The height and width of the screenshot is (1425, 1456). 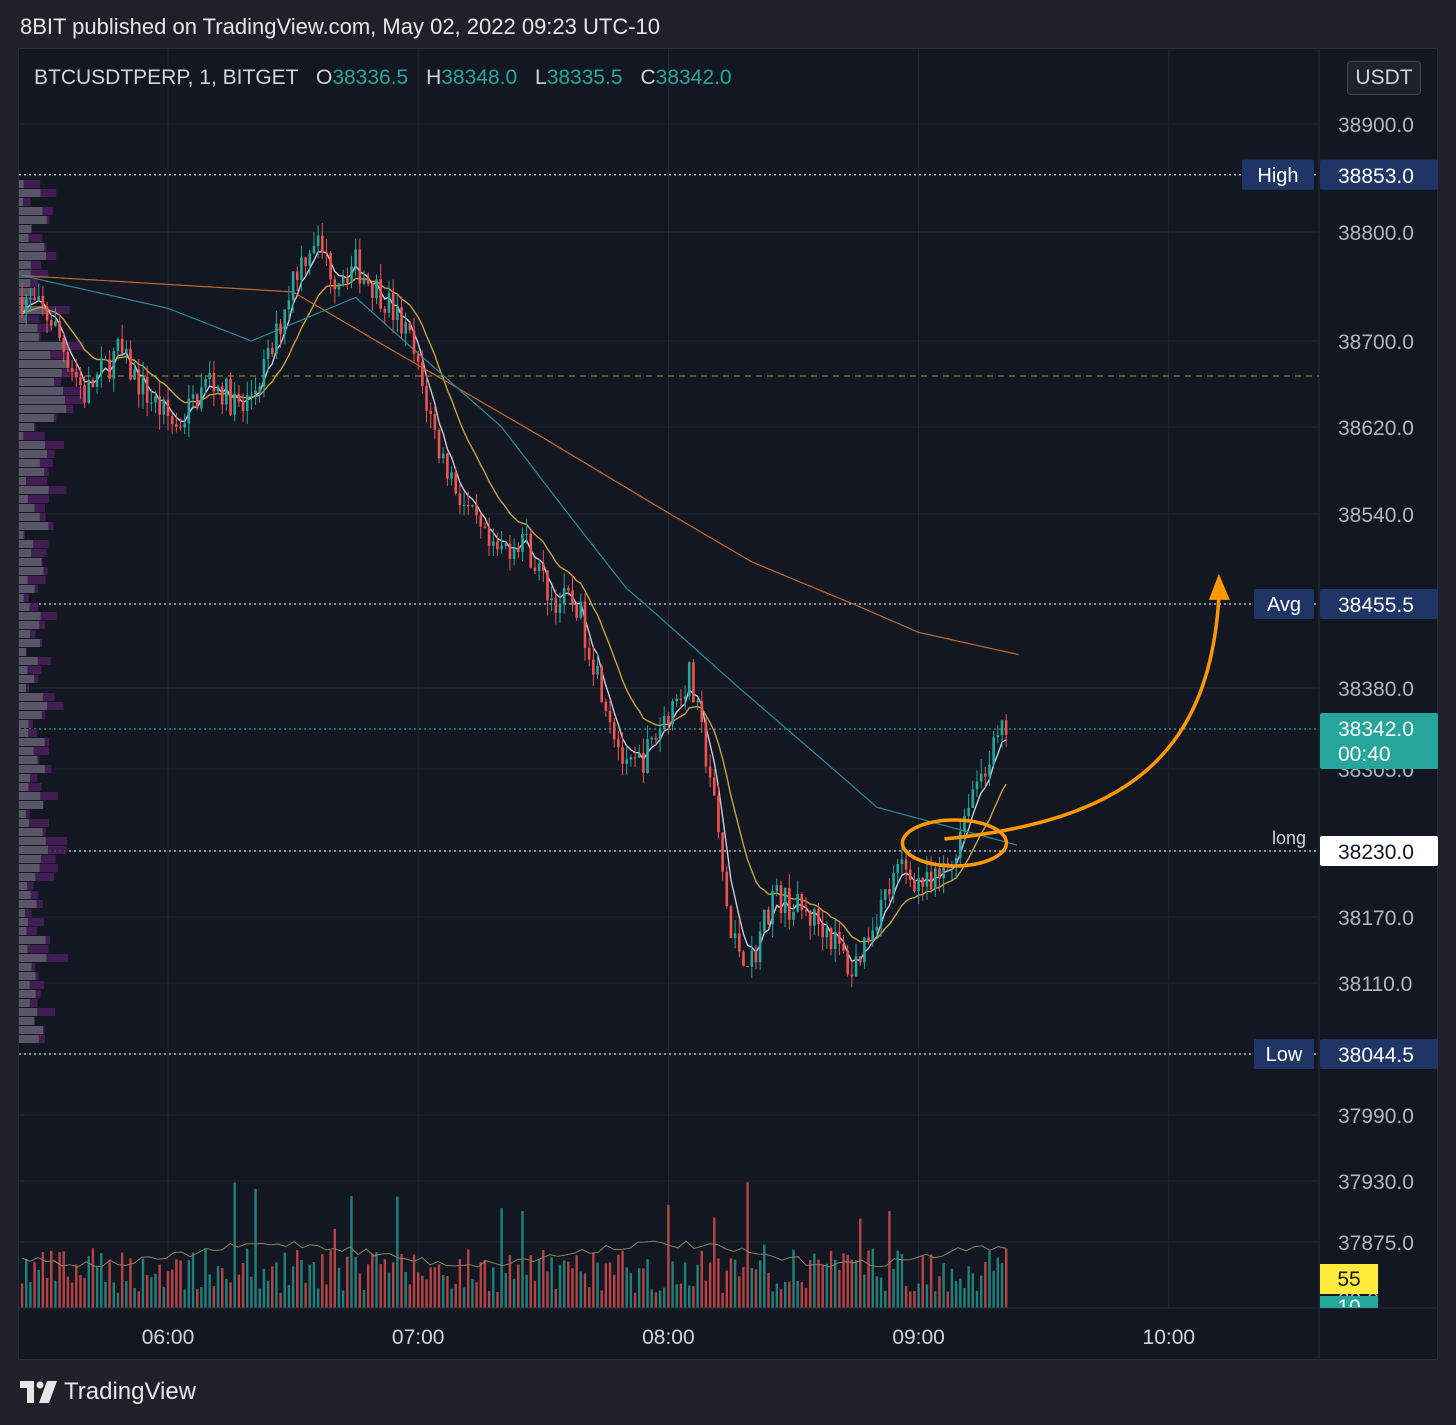 What do you see at coordinates (1379, 604) in the screenshot?
I see `price-line-value-badge` at bounding box center [1379, 604].